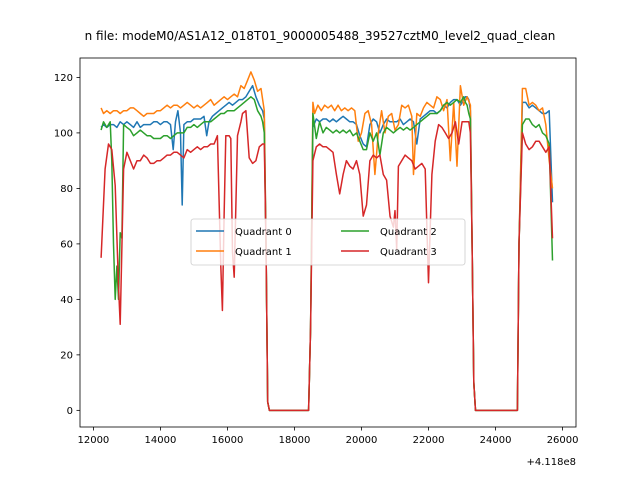  I want to click on x-tick-label: 14000, so click(161, 440).